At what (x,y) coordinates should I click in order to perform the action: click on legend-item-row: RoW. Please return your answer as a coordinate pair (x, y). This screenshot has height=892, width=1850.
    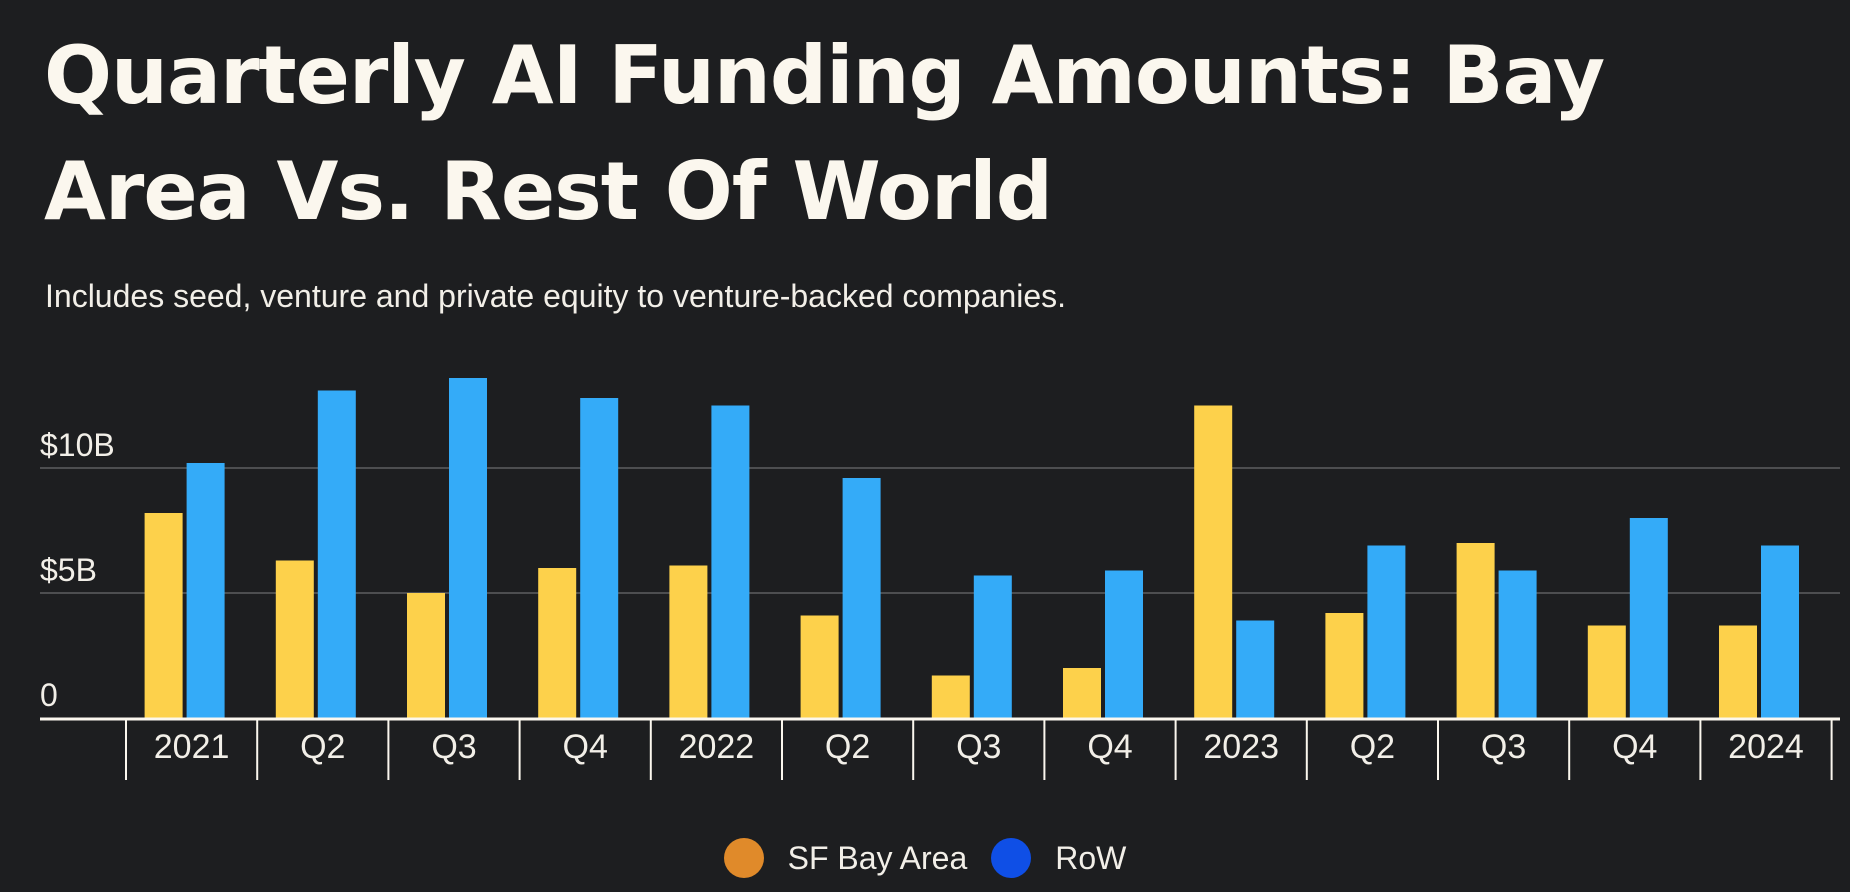
    Looking at the image, I should click on (1058, 858).